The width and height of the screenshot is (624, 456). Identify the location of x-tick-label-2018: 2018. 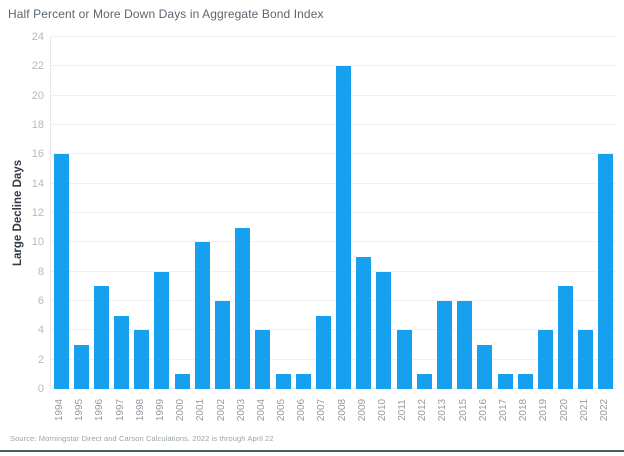
(524, 410).